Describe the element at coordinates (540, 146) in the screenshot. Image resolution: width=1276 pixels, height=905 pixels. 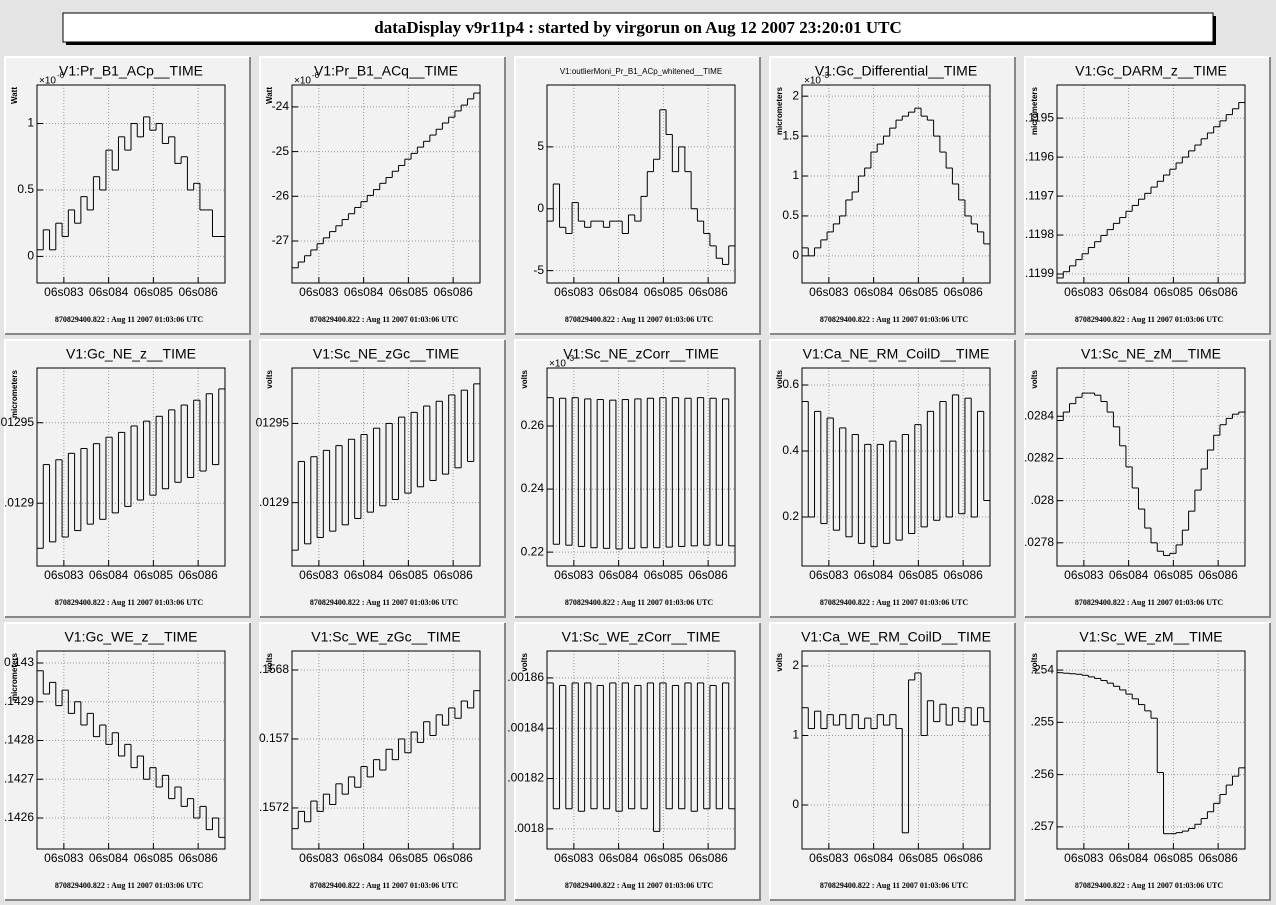
I see `y-tick-label: 5` at that location.